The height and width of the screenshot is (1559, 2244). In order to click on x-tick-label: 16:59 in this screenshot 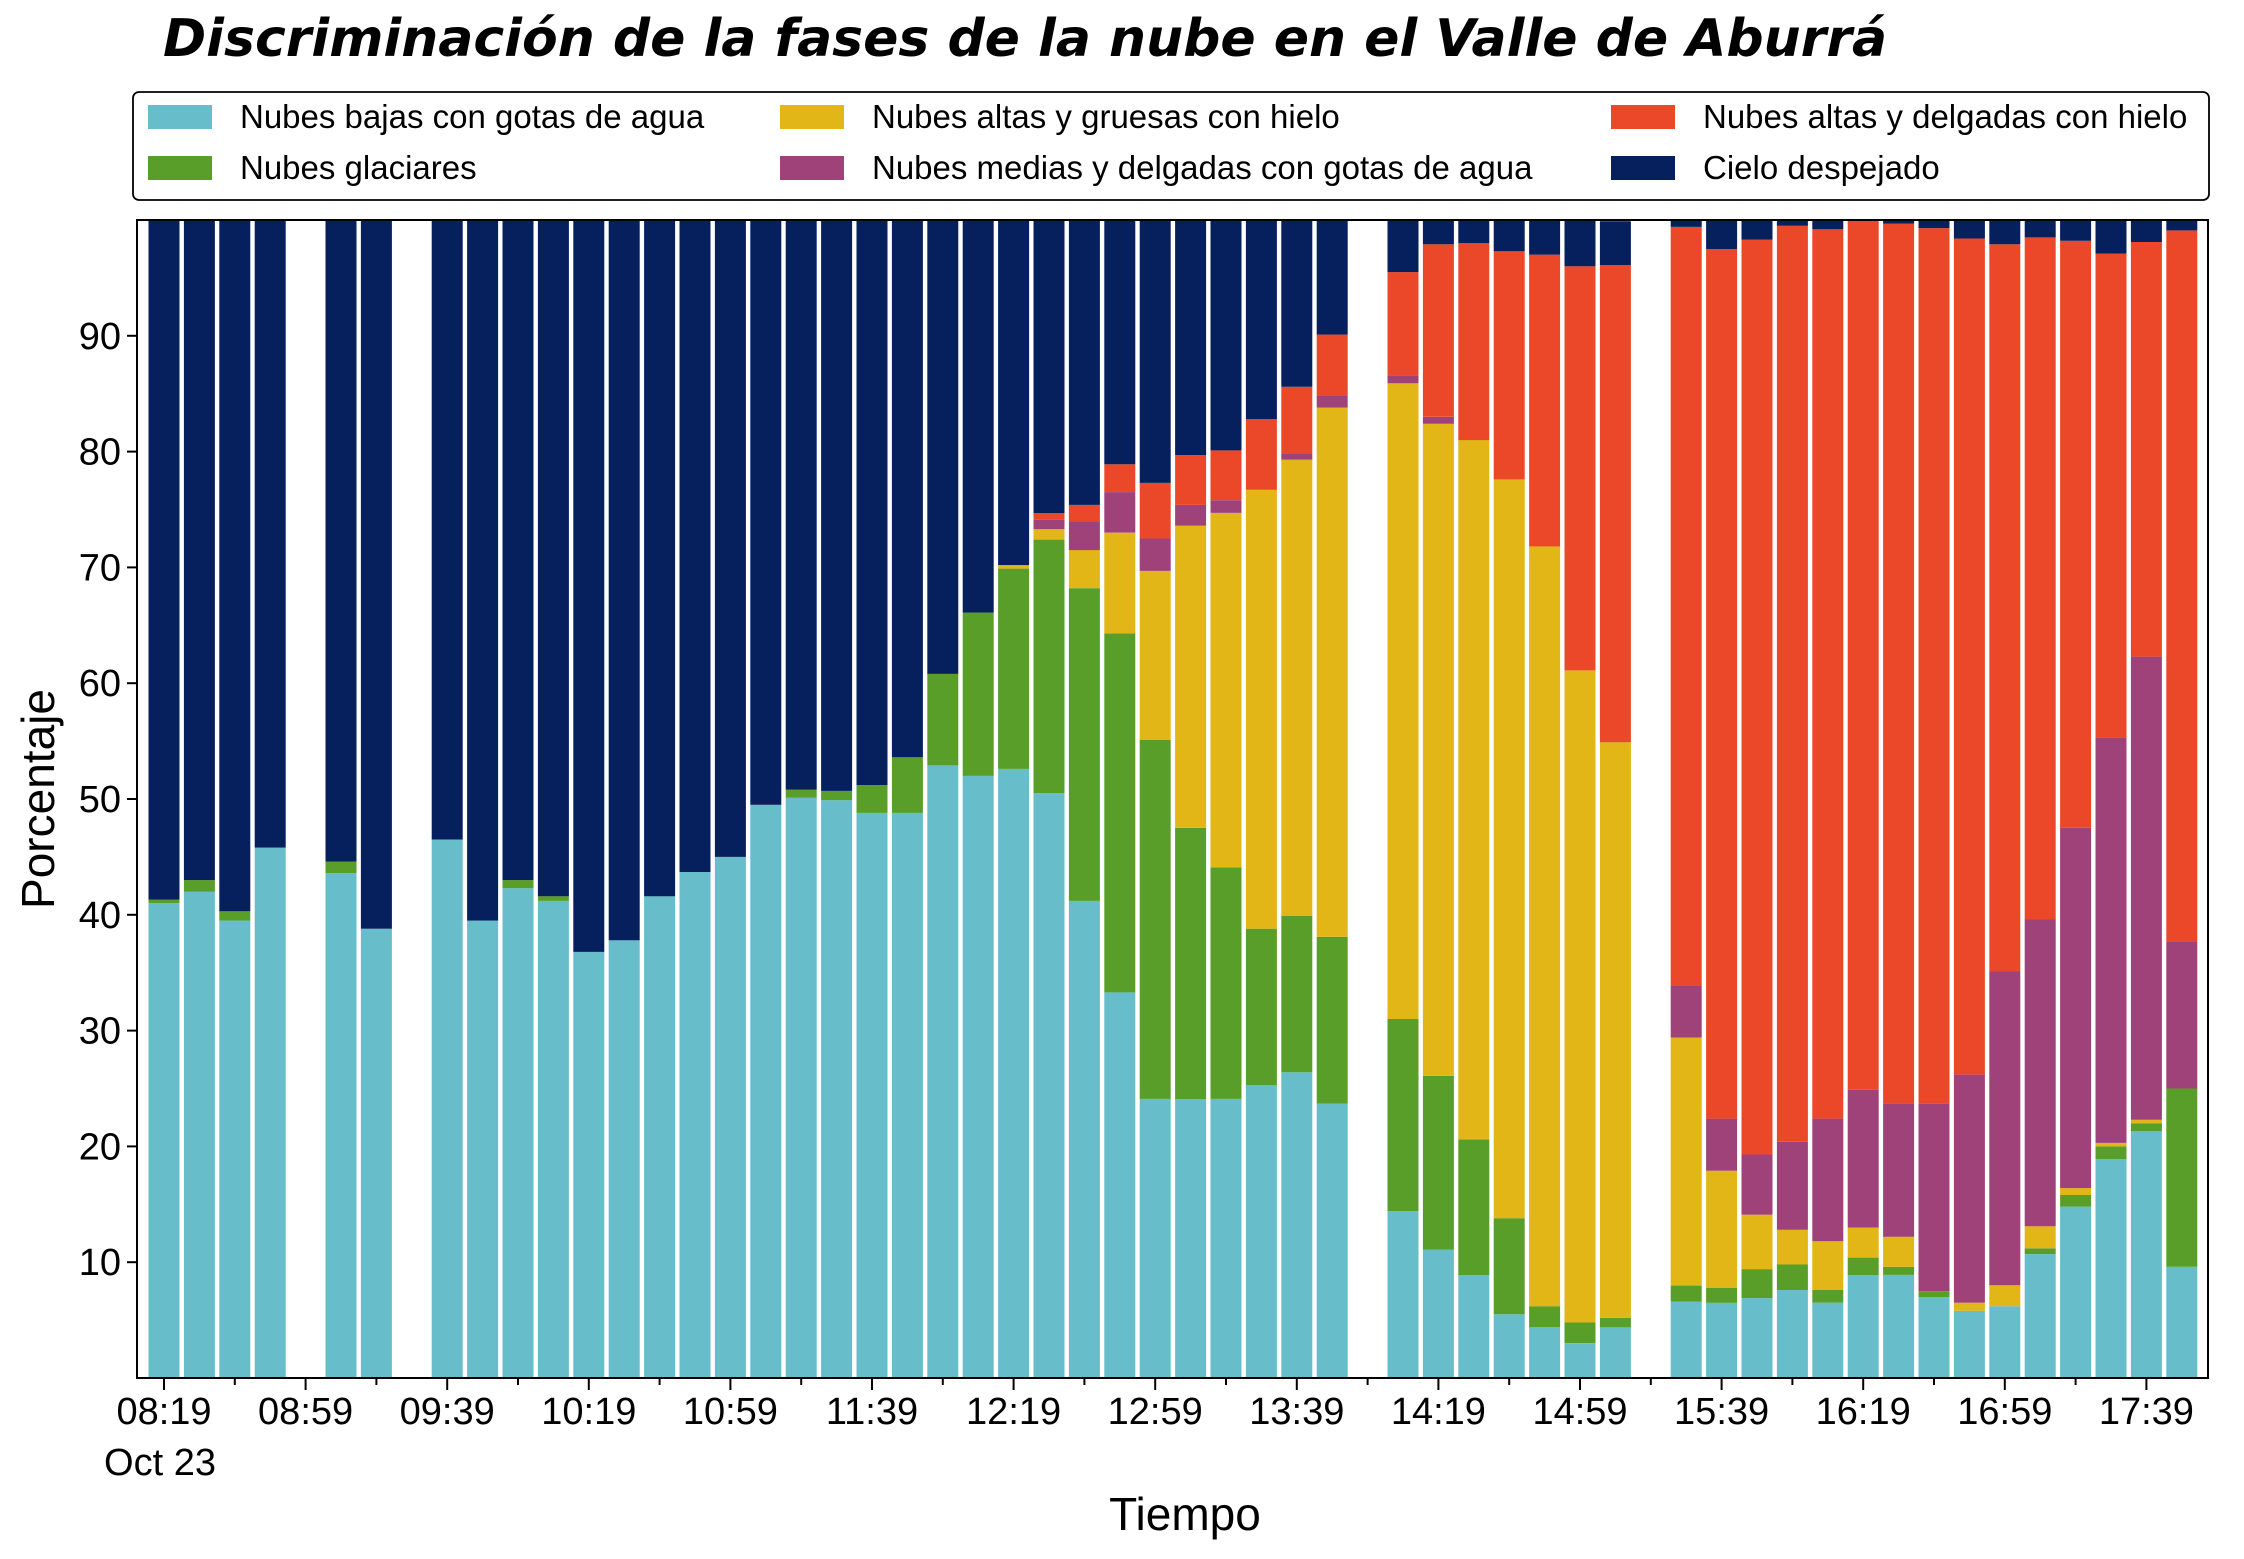, I will do `click(2004, 1412)`.